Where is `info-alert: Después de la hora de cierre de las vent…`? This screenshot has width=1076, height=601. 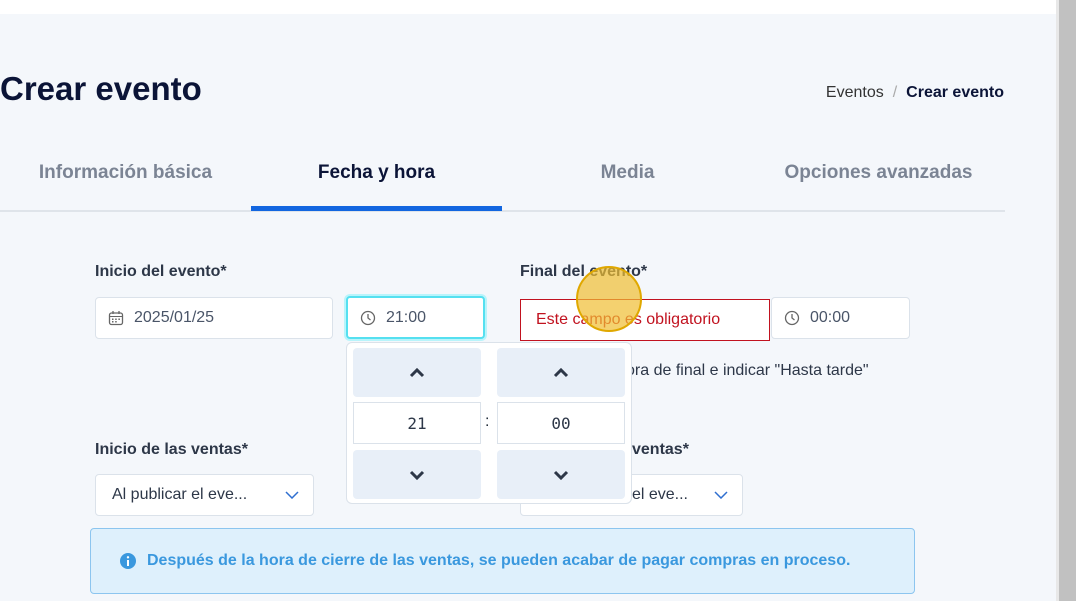
info-alert: Después de la hora de cierre de las vent… is located at coordinates (502, 561).